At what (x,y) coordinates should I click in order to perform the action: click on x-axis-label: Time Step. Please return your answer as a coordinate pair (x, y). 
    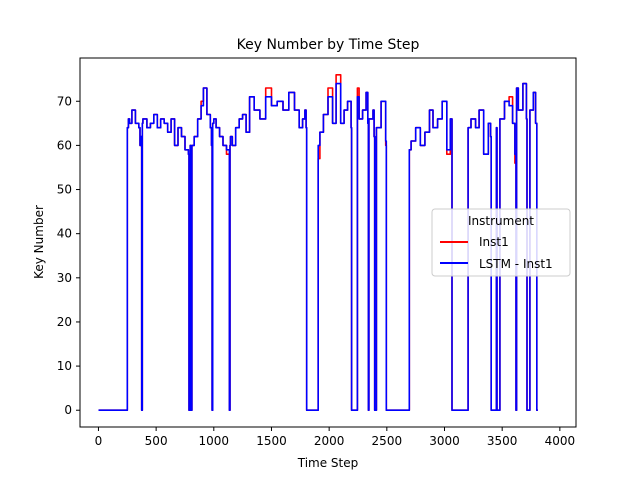
    Looking at the image, I should click on (328, 463).